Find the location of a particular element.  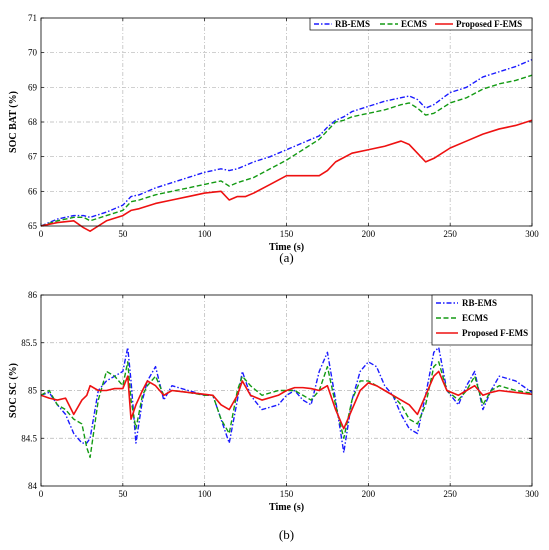

y-tick-label: 68 is located at coordinates (33, 122).